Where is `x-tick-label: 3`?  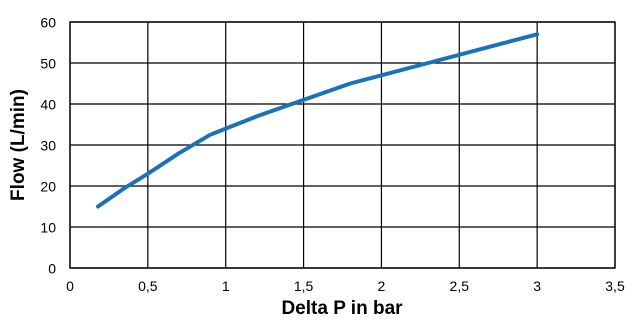
x-tick-label: 3 is located at coordinates (537, 286).